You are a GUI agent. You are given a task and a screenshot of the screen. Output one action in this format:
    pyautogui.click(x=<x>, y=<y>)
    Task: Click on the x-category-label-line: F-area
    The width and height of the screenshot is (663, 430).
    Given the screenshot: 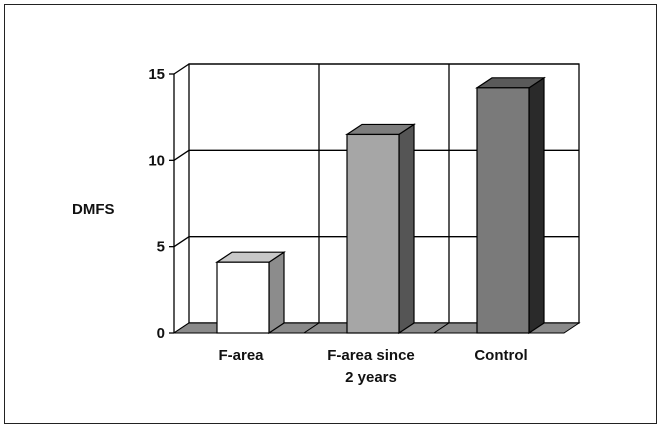 What is the action you would take?
    pyautogui.click(x=241, y=355)
    